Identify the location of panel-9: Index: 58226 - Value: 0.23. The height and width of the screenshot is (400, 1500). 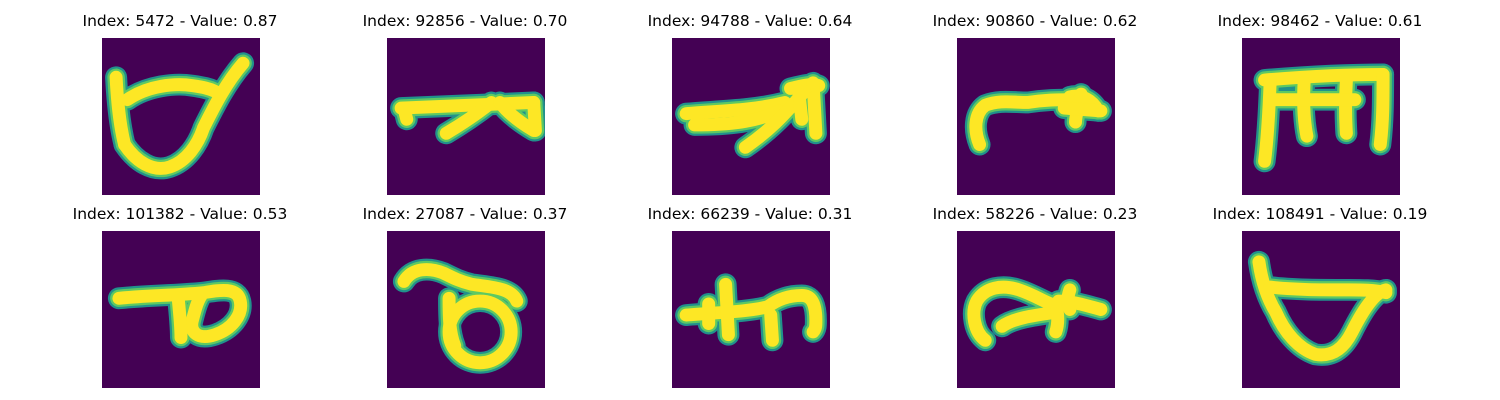
(1035, 296).